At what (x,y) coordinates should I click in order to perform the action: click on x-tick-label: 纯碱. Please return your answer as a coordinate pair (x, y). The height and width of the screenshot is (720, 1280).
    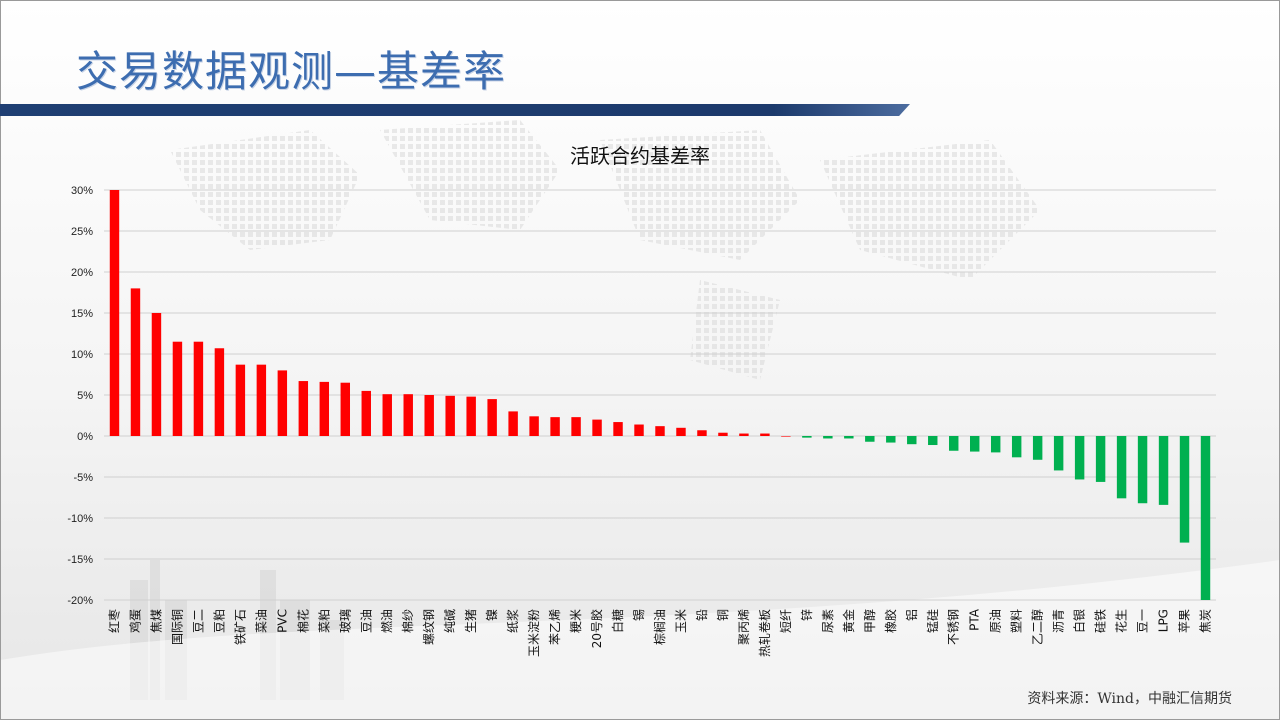
    Looking at the image, I should click on (450, 621).